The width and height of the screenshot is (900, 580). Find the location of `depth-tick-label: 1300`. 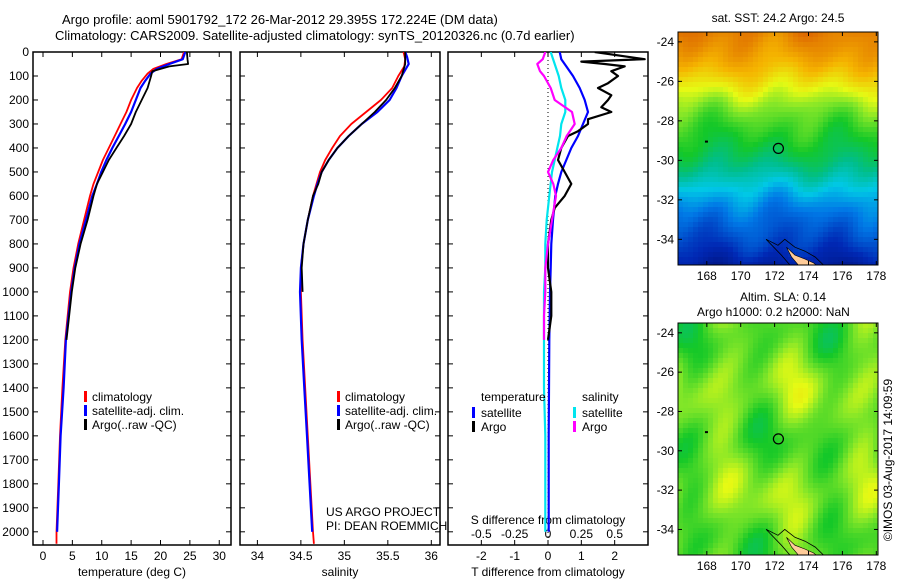

depth-tick-label: 1300 is located at coordinates (15, 364).